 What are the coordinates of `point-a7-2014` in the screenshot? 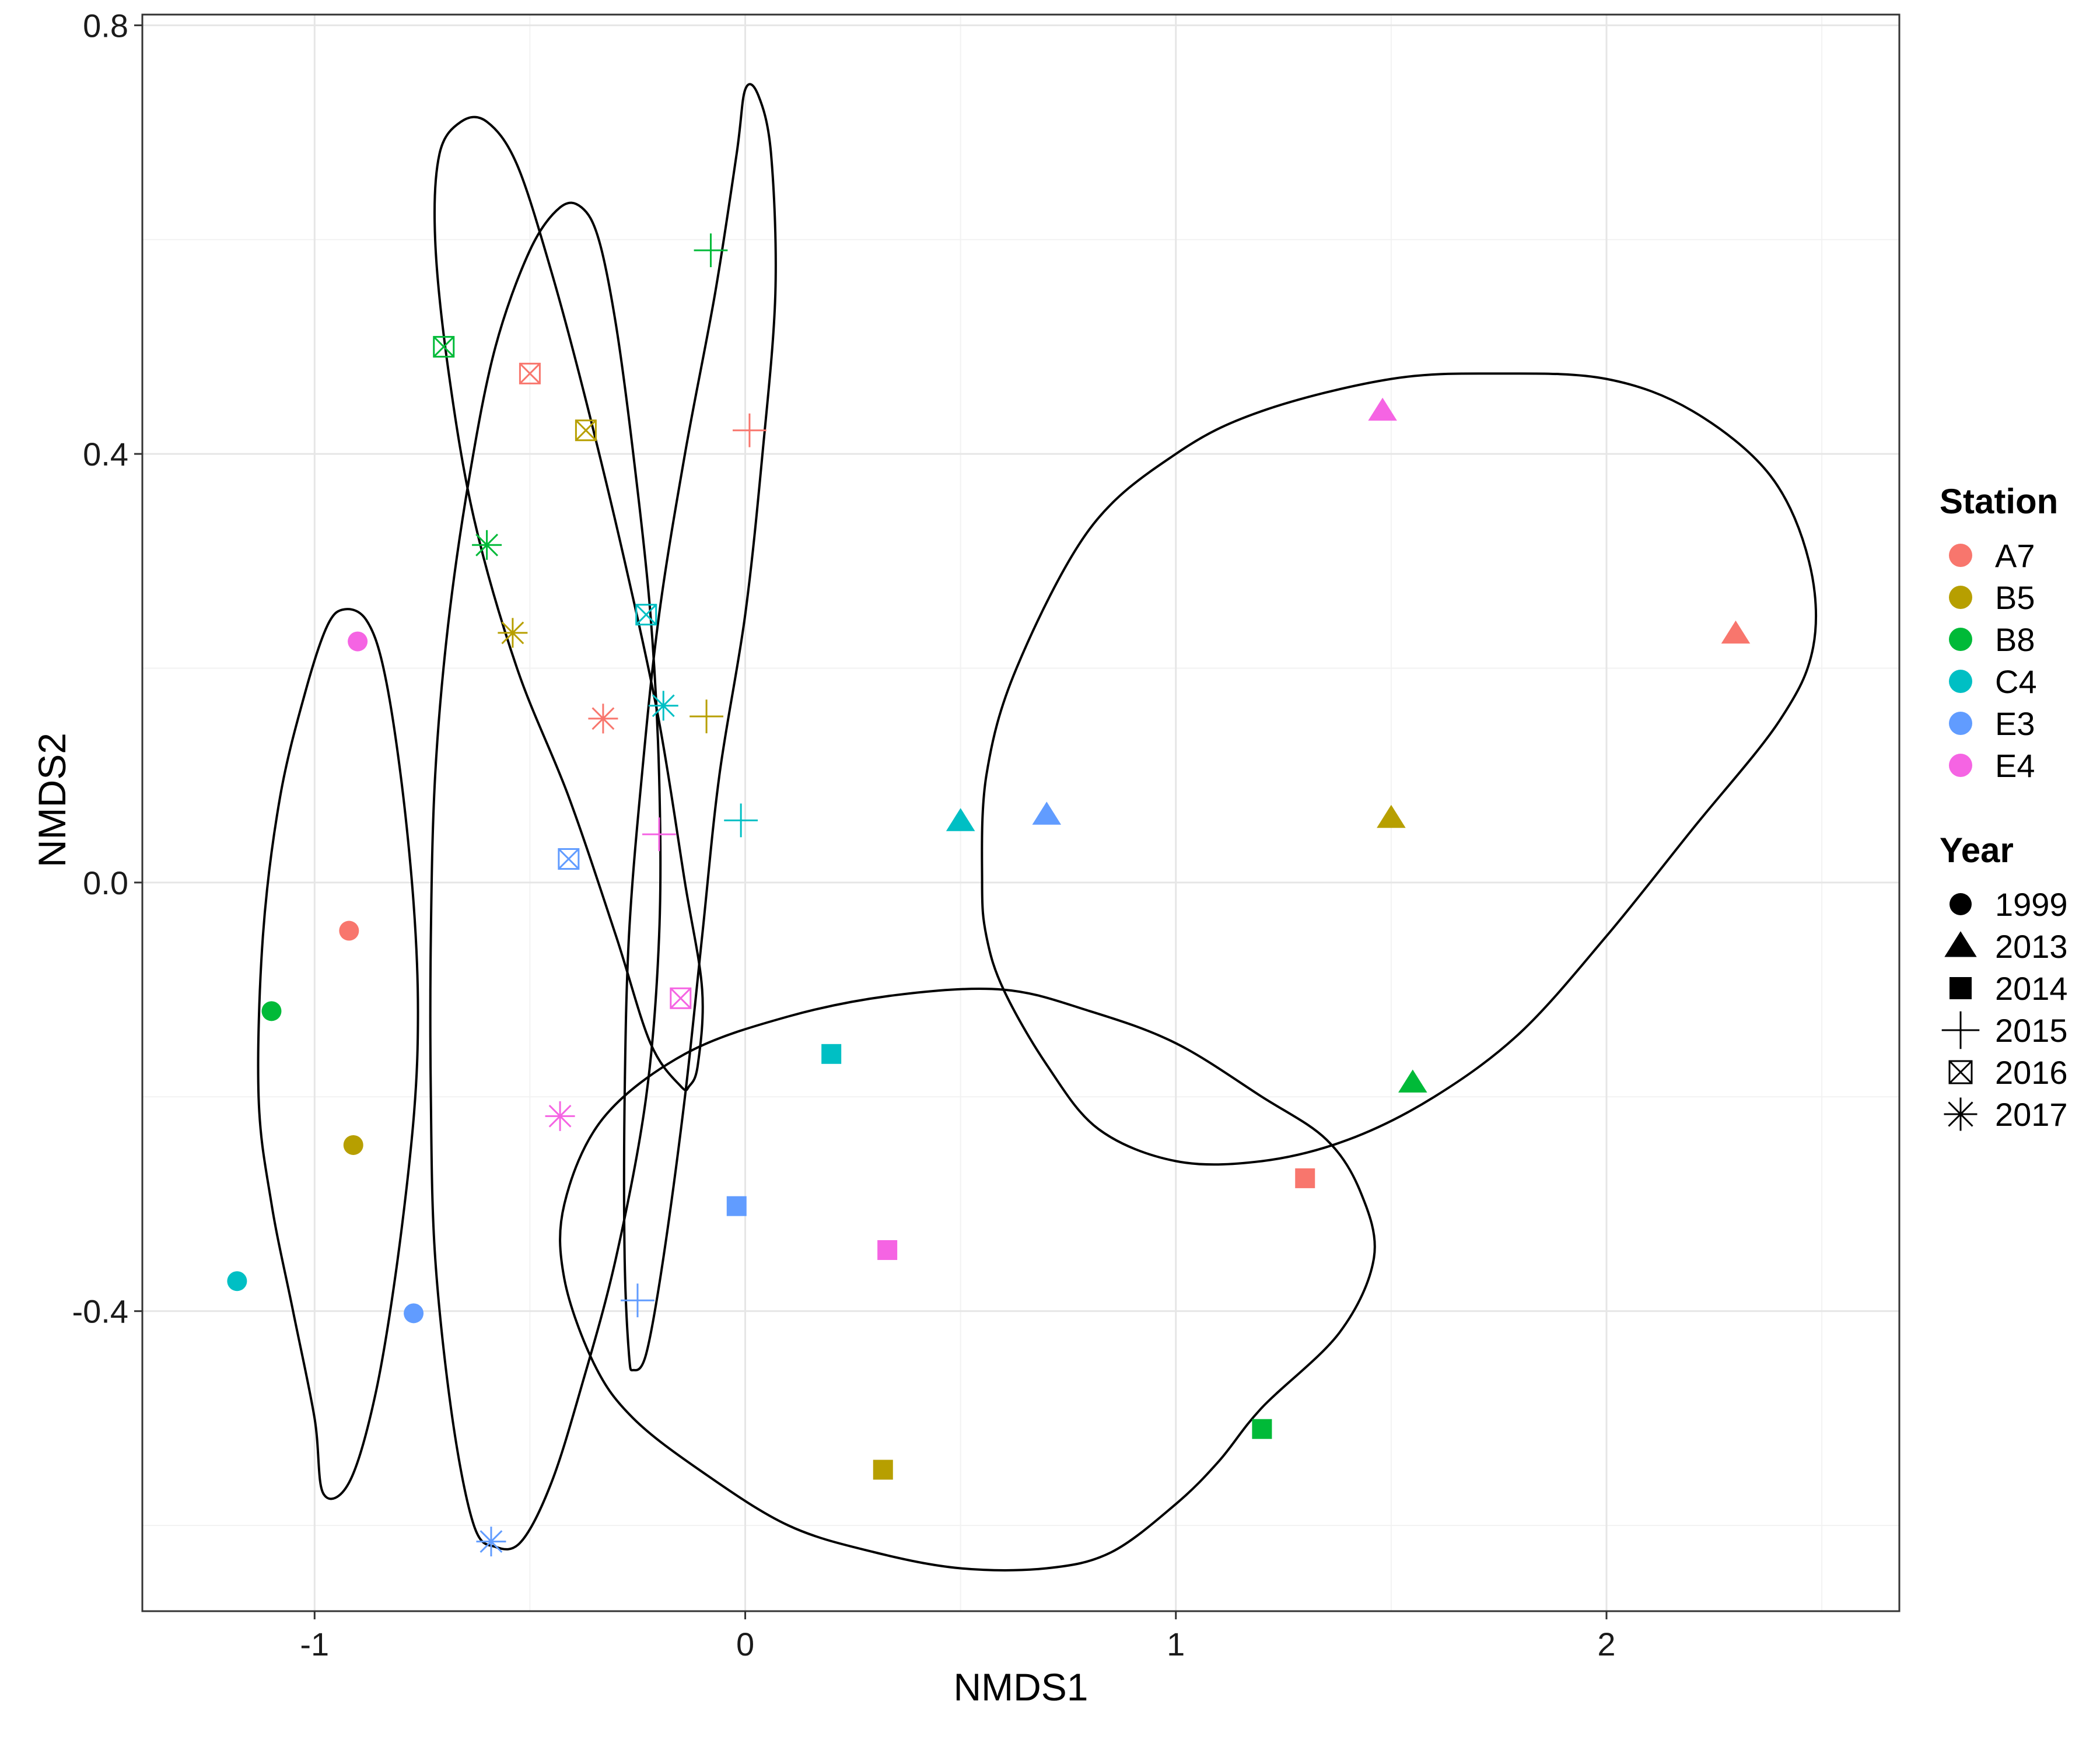 It's located at (1305, 1178).